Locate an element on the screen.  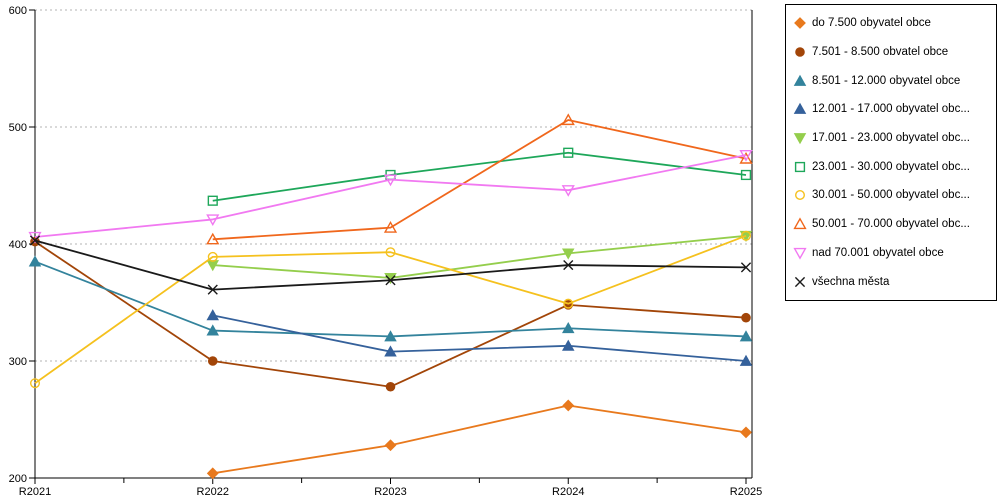
y-axis-tick-label: 500 is located at coordinates (18, 128).